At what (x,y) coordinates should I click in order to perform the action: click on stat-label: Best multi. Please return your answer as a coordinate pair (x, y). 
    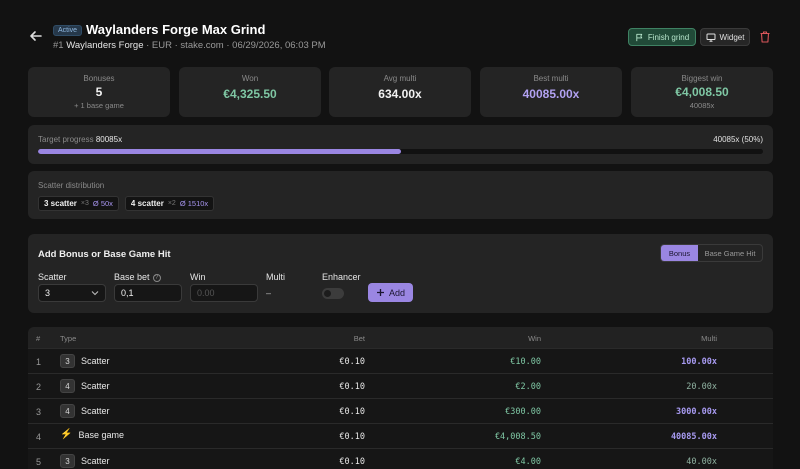
    Looking at the image, I should click on (551, 78).